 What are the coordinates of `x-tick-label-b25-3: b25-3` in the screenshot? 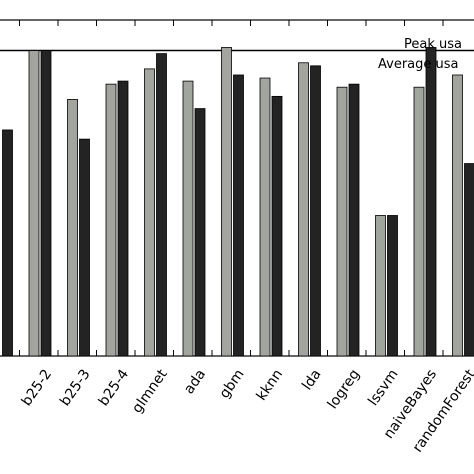 It's located at (75, 388).